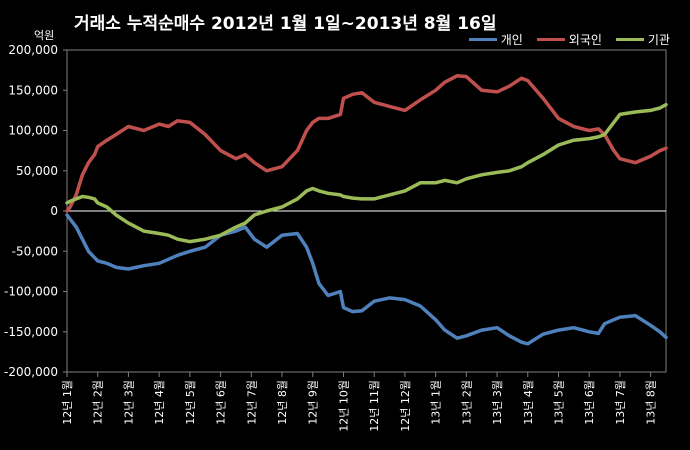 The image size is (690, 450). Describe the element at coordinates (585, 40) in the screenshot. I see `legend-label-foreign: 외국인` at that location.